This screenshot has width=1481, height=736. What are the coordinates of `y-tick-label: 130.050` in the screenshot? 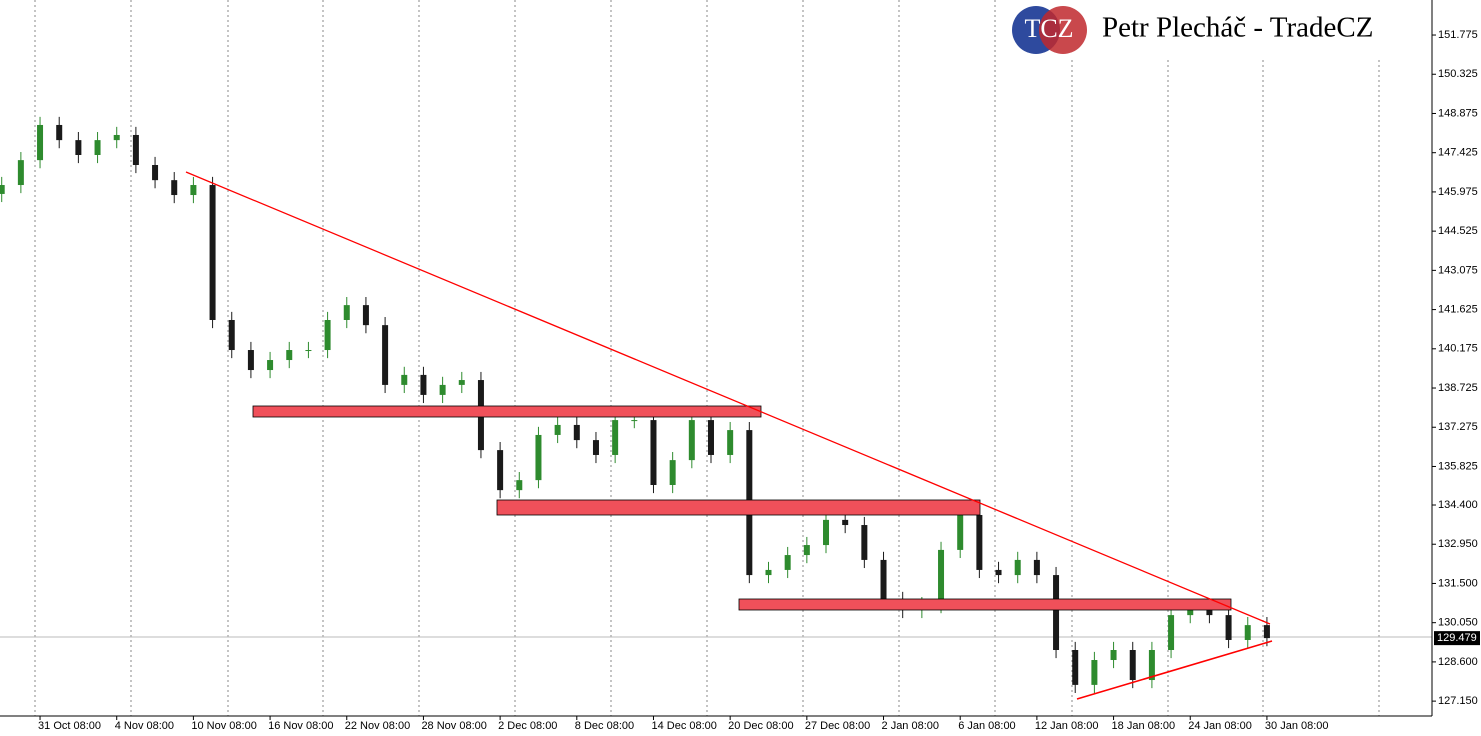 It's located at (1458, 623).